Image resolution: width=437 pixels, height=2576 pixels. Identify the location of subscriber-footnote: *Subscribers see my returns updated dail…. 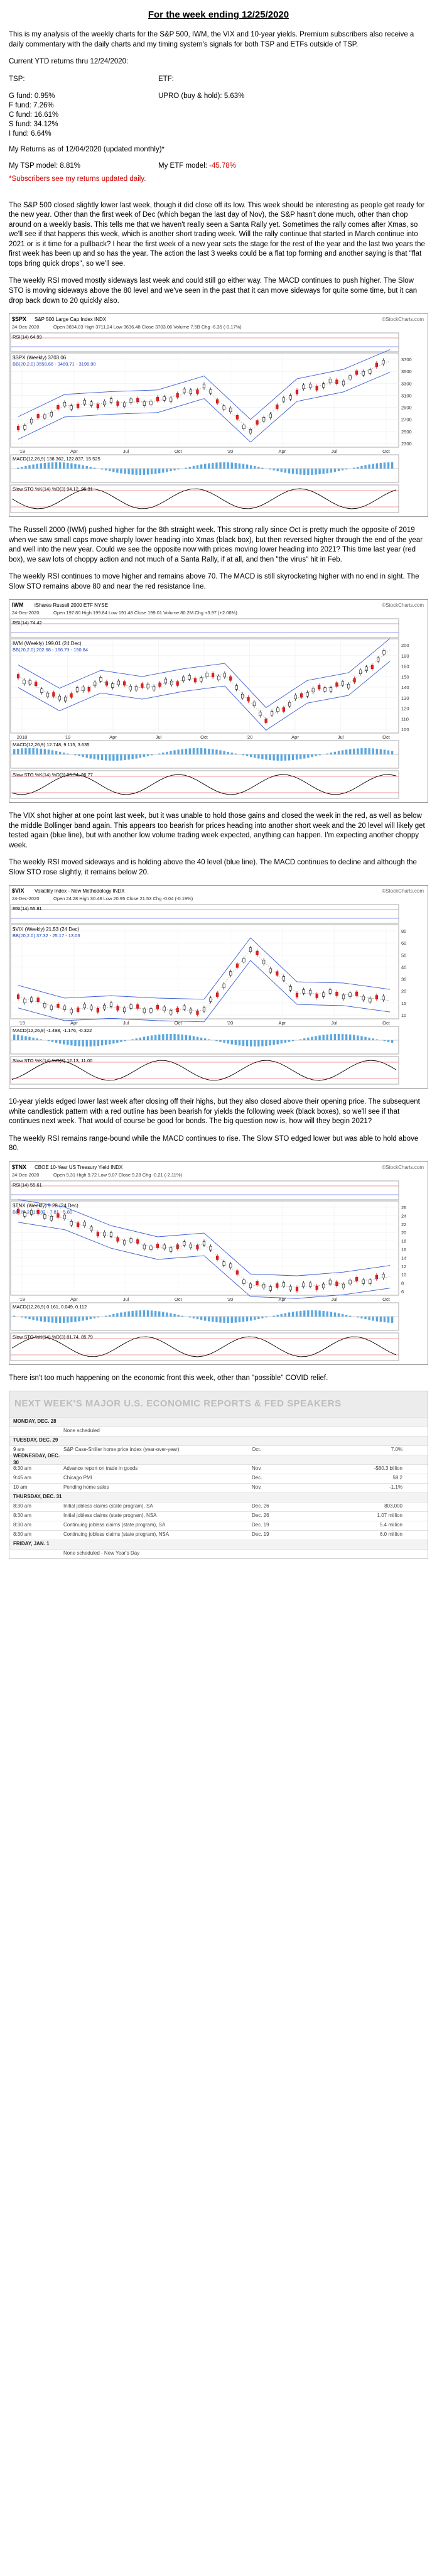
(77, 179).